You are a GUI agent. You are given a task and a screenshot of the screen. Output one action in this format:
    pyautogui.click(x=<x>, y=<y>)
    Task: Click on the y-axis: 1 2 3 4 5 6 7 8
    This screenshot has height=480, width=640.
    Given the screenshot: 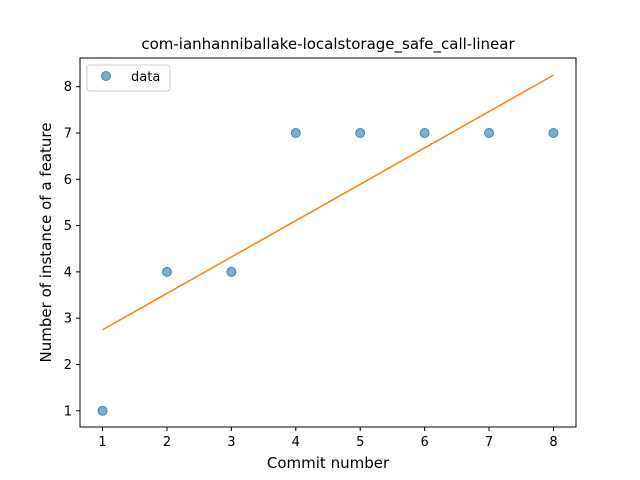 What is the action you would take?
    pyautogui.click(x=72, y=249)
    